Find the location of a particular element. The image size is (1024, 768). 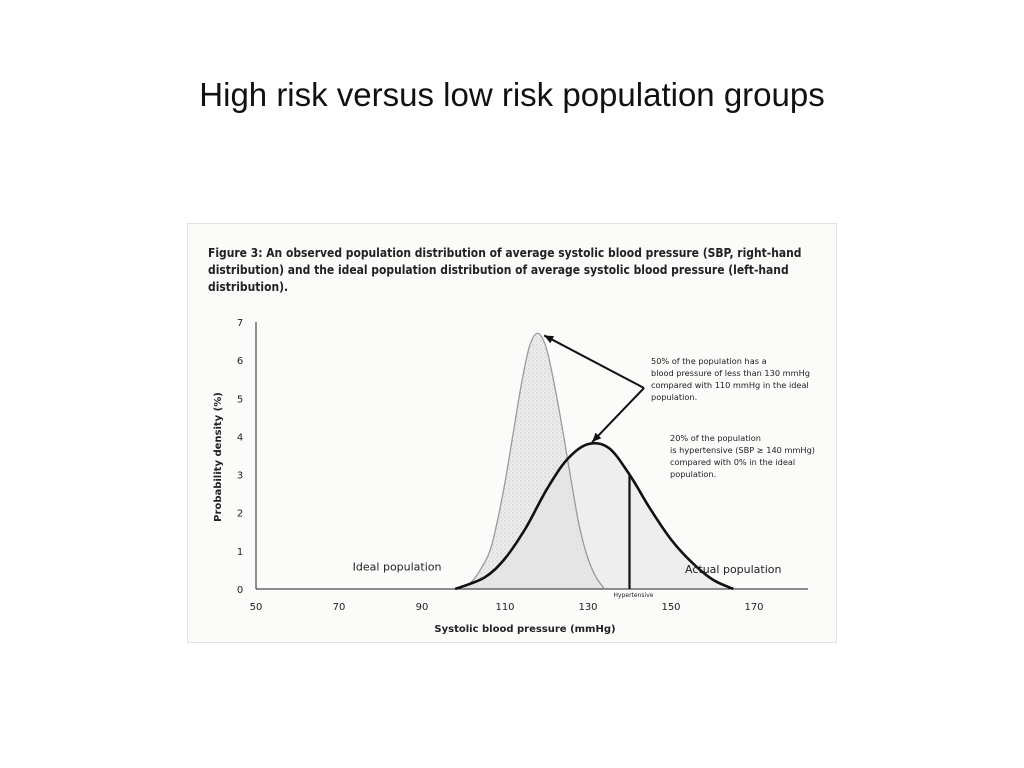

x-axis-title: Systolic blood pressure (mmHg) is located at coordinates (524, 629).